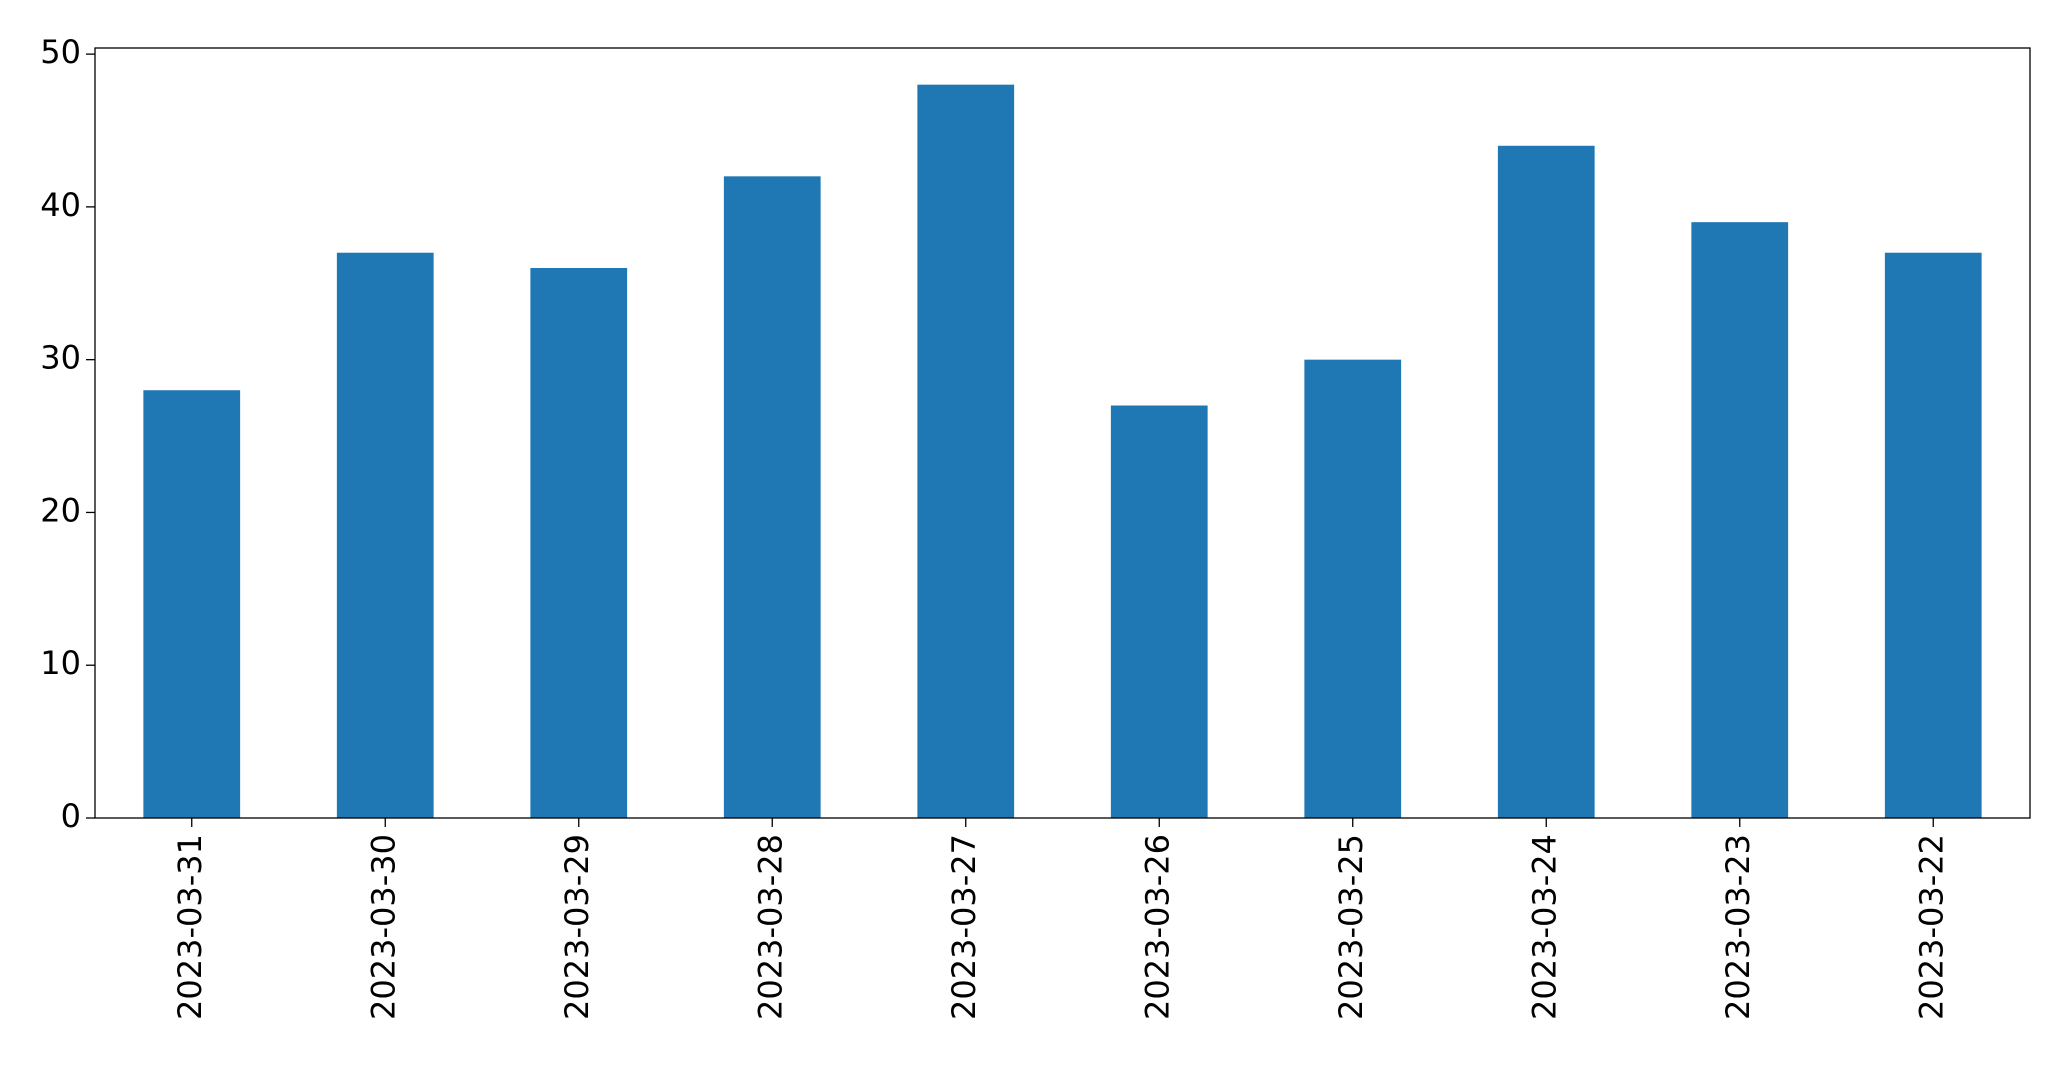 This screenshot has height=1069, width=2071. Describe the element at coordinates (383, 927) in the screenshot. I see `x-tick-label: 2023-03-30` at that location.